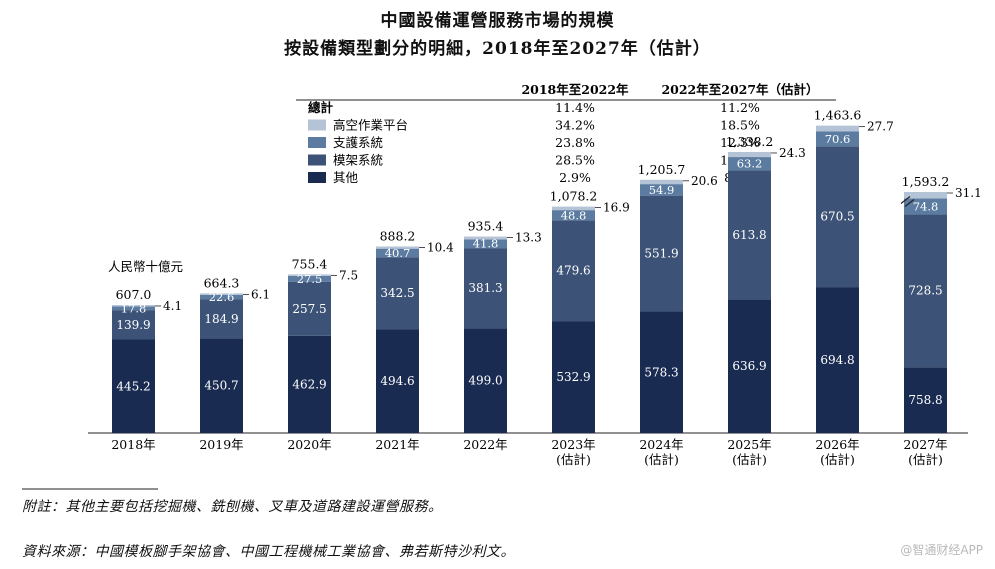 The image size is (995, 569). Describe the element at coordinates (486, 226) in the screenshot. I see `total-label: 935.4` at that location.